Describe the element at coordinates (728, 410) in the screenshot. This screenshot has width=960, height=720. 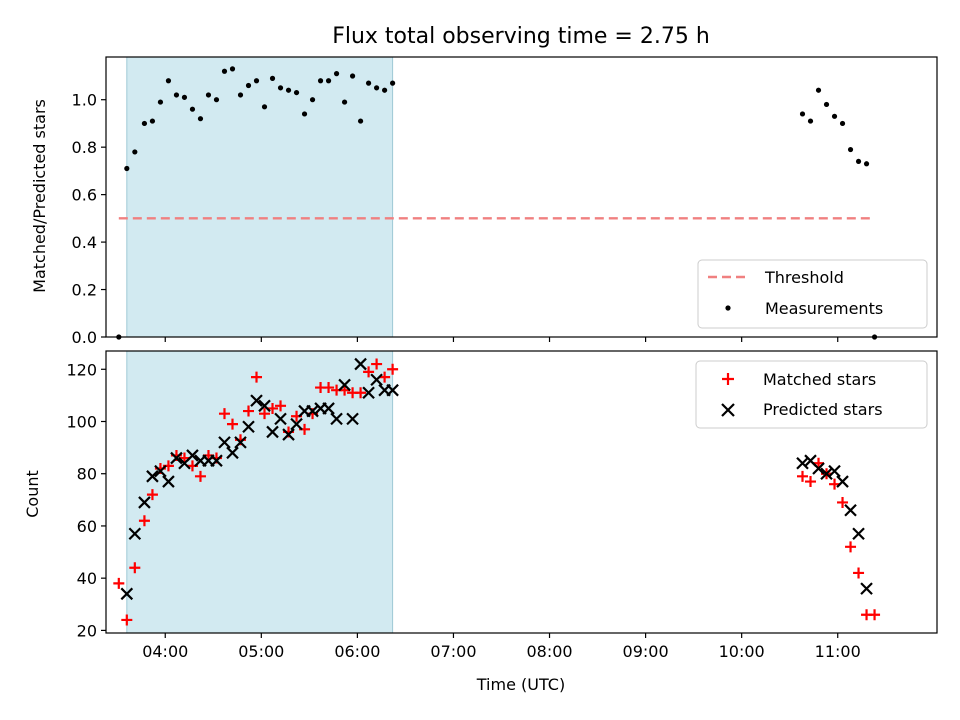
I see `legend-predicted-swatch` at that location.